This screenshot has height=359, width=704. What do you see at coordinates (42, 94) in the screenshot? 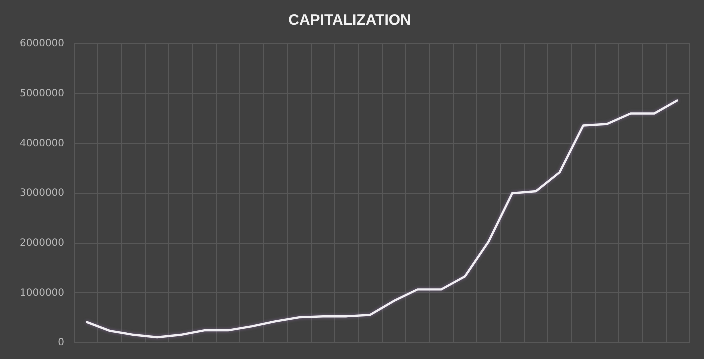
I see `y-tick-label: 5000000` at bounding box center [42, 94].